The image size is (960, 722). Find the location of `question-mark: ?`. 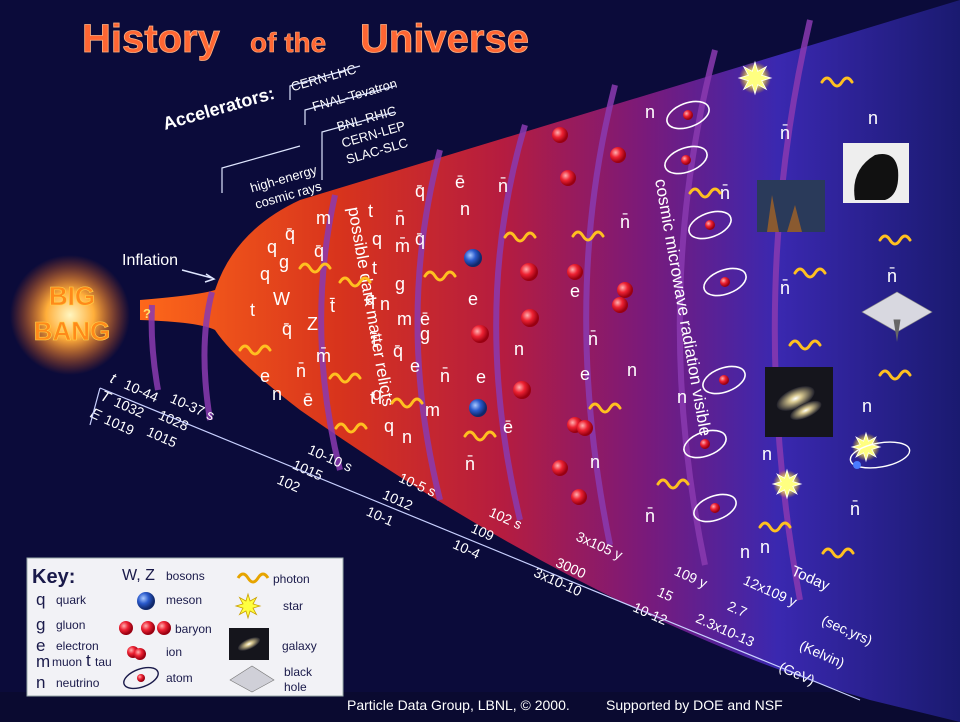

question-mark: ? is located at coordinates (147, 313).